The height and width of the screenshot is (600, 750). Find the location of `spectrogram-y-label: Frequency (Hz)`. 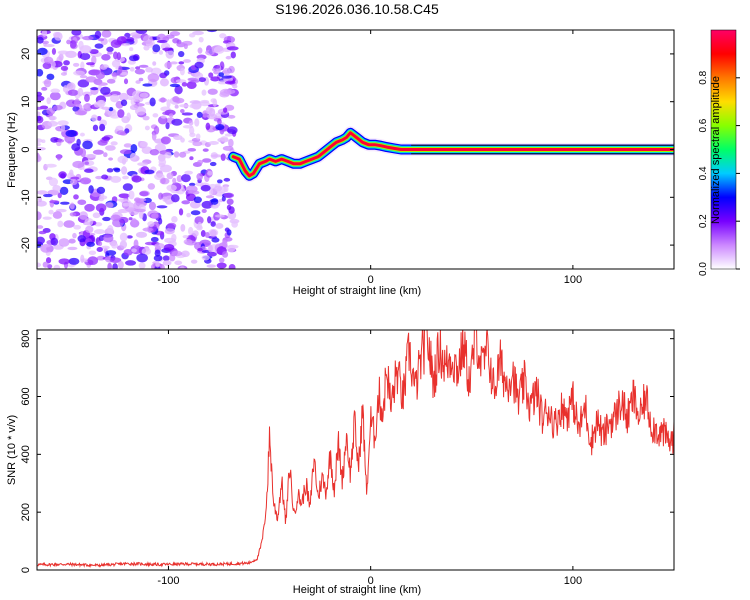

spectrogram-y-label: Frequency (Hz) is located at coordinates (12, 150).